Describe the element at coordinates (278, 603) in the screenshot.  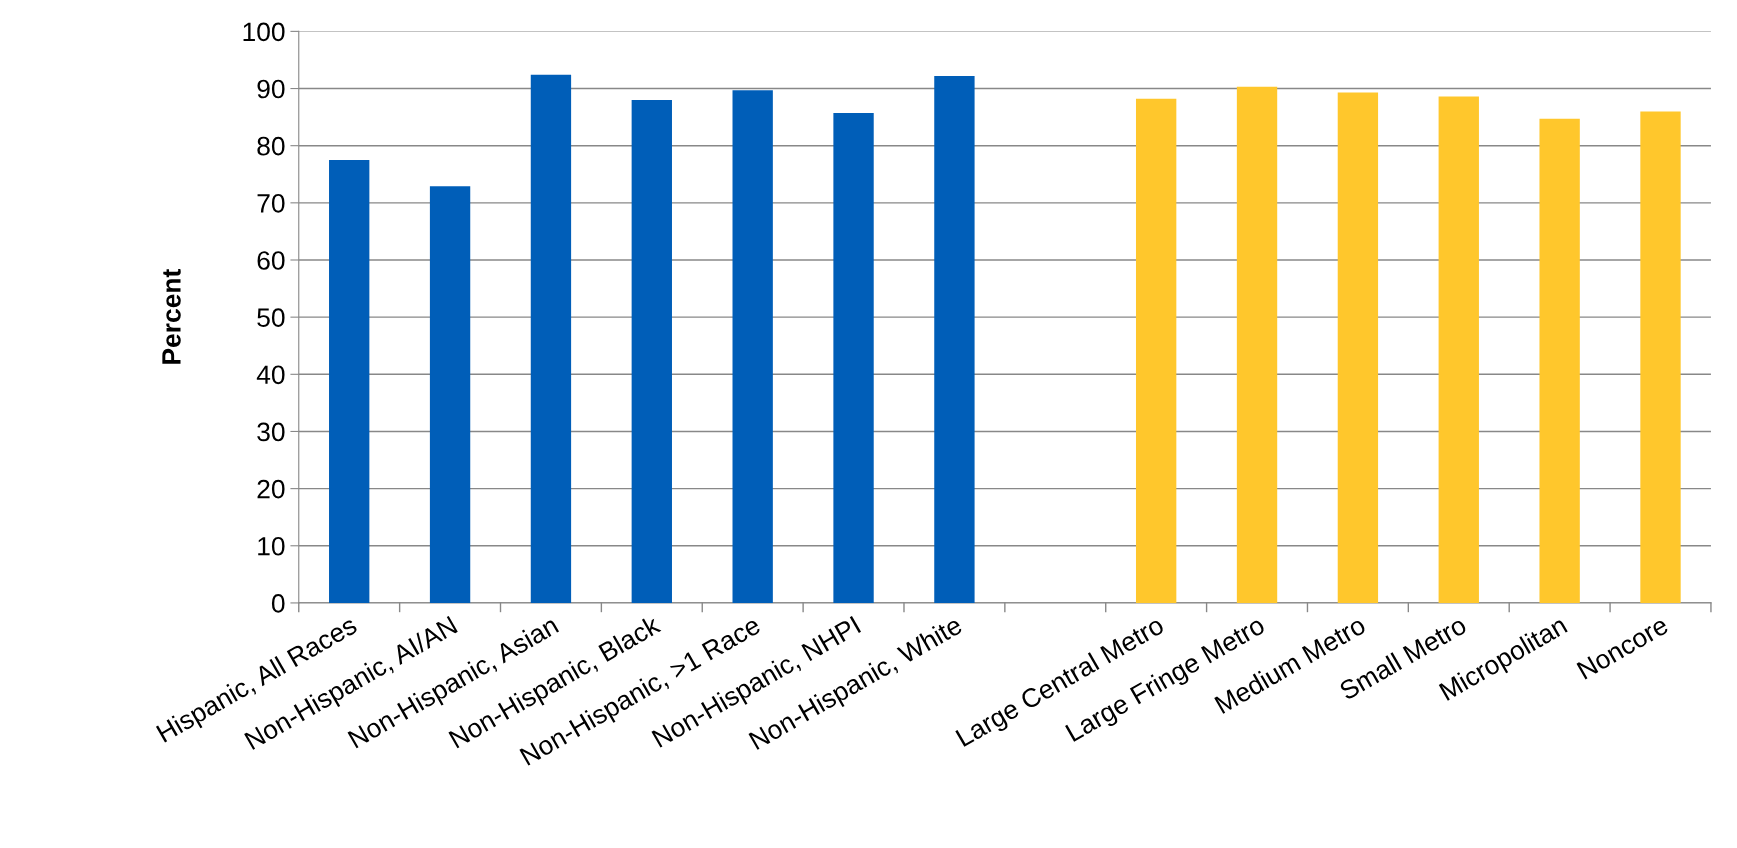
I see `y-tick-label: 0` at that location.